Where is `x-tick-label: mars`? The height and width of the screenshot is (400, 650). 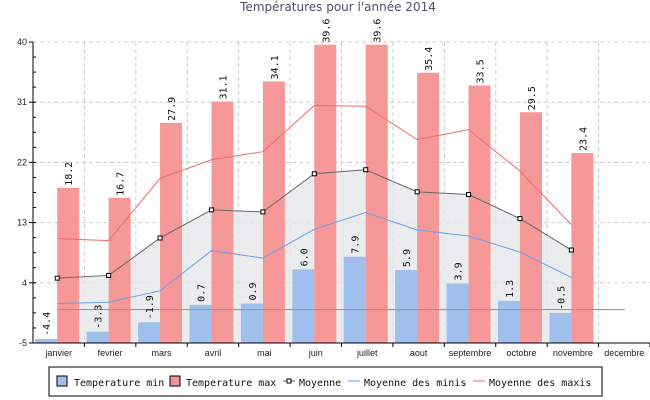 x-tick-label: mars is located at coordinates (162, 353).